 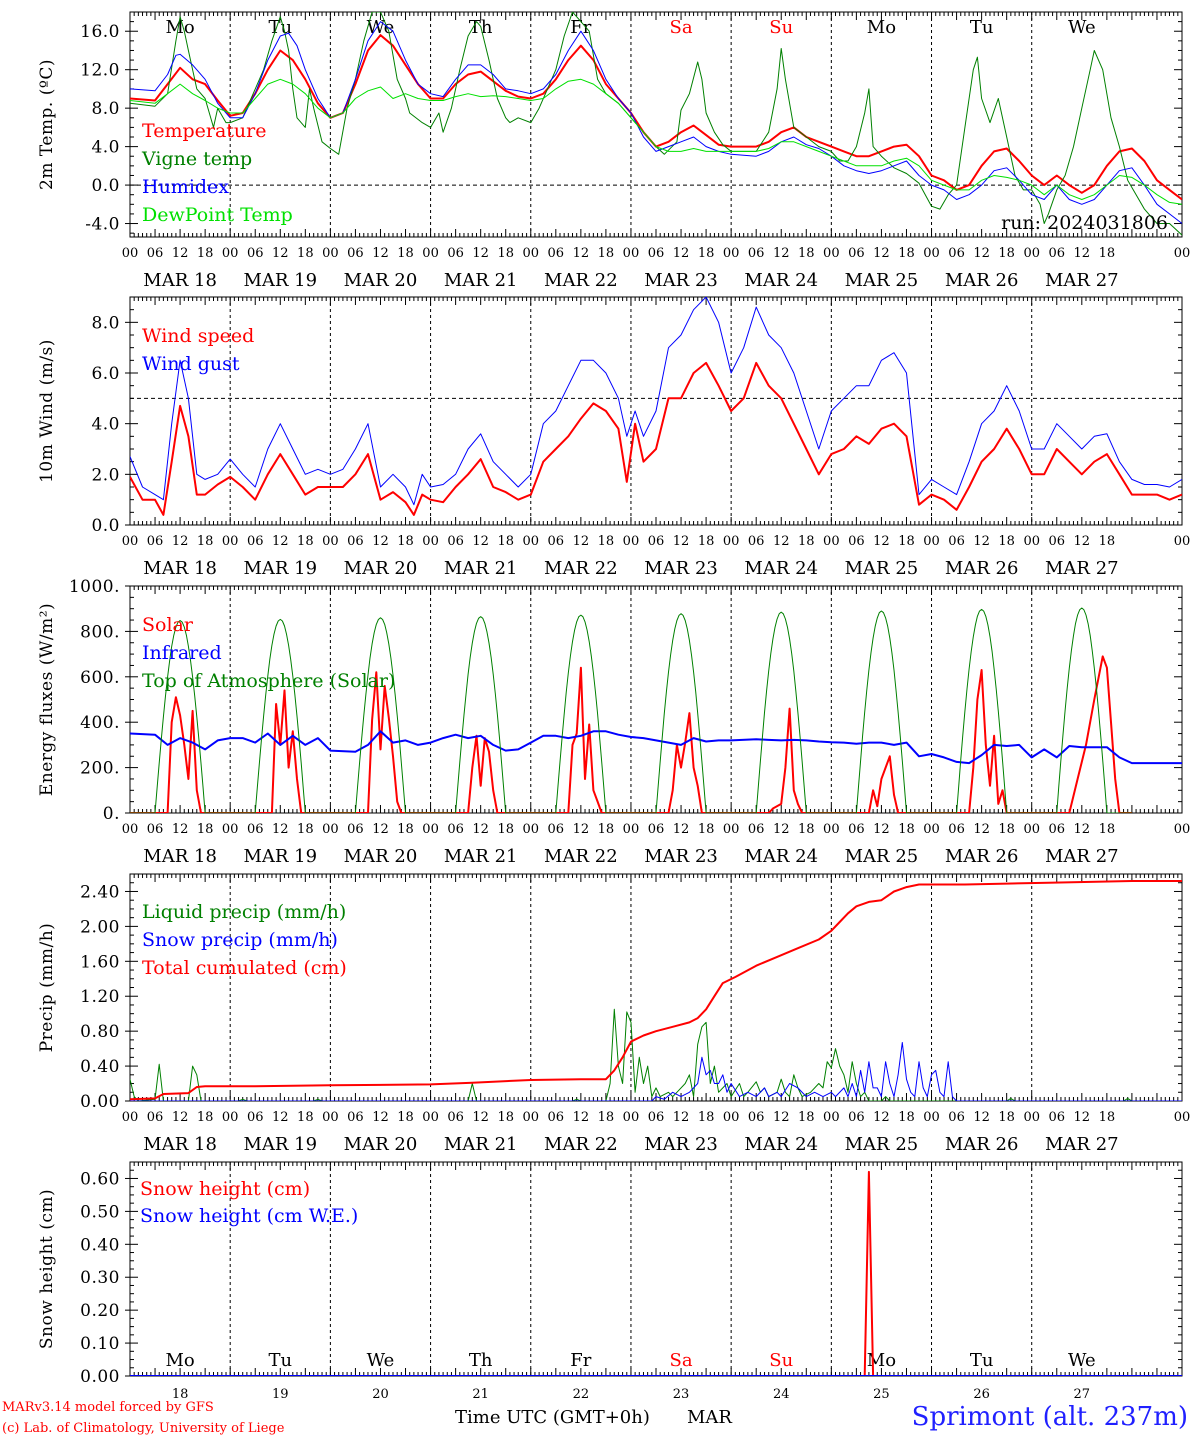 I want to click on date-label: MAR 27, so click(x=1082, y=1144).